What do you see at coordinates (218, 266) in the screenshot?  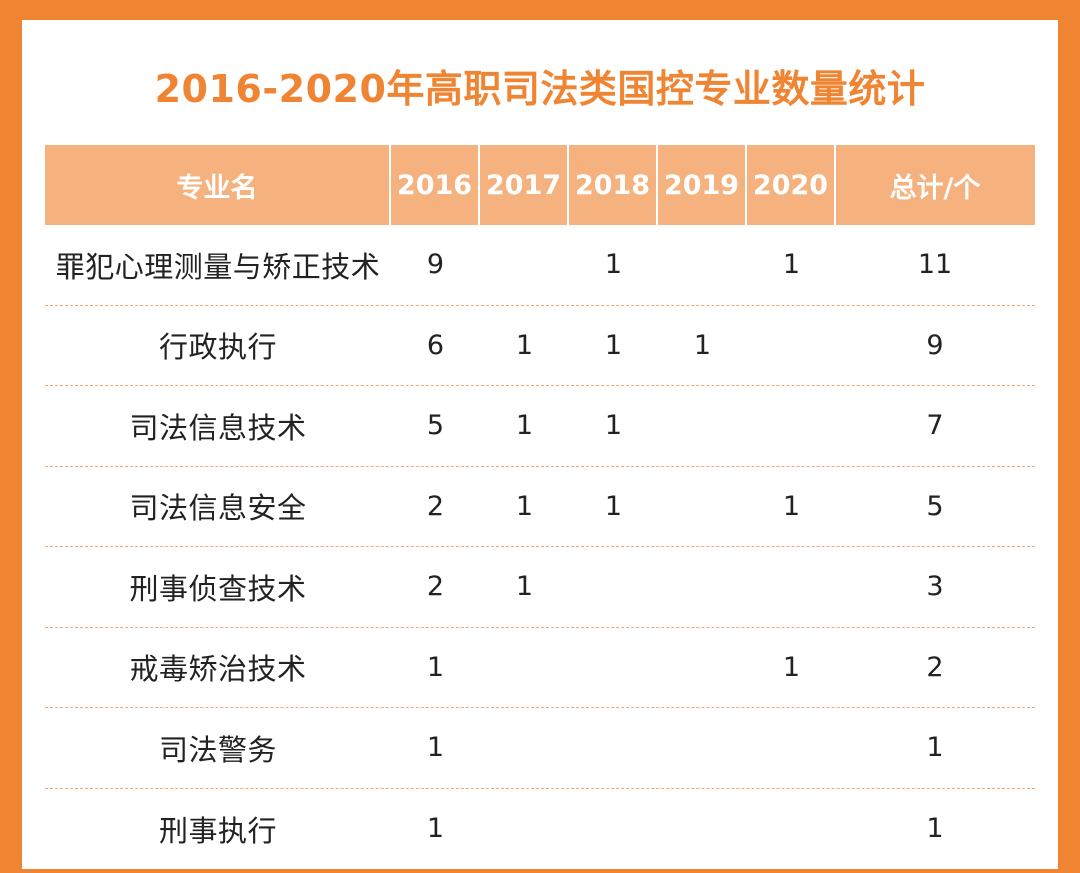 I see `major-name-cell: 罪犯心理测量与矫正技术` at bounding box center [218, 266].